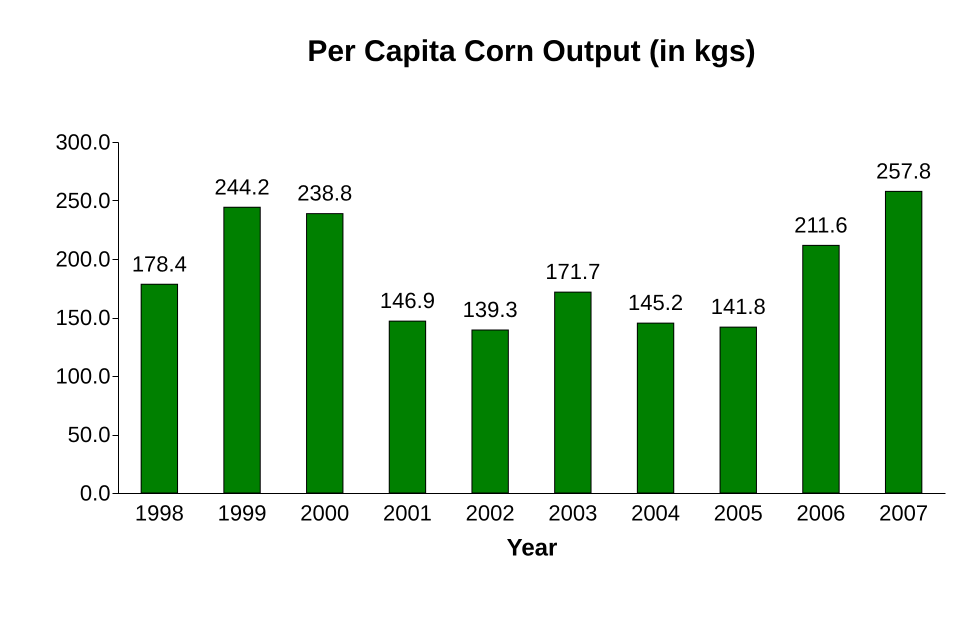 This screenshot has height=627, width=953. What do you see at coordinates (738, 513) in the screenshot?
I see `x-tick-label: 2005` at bounding box center [738, 513].